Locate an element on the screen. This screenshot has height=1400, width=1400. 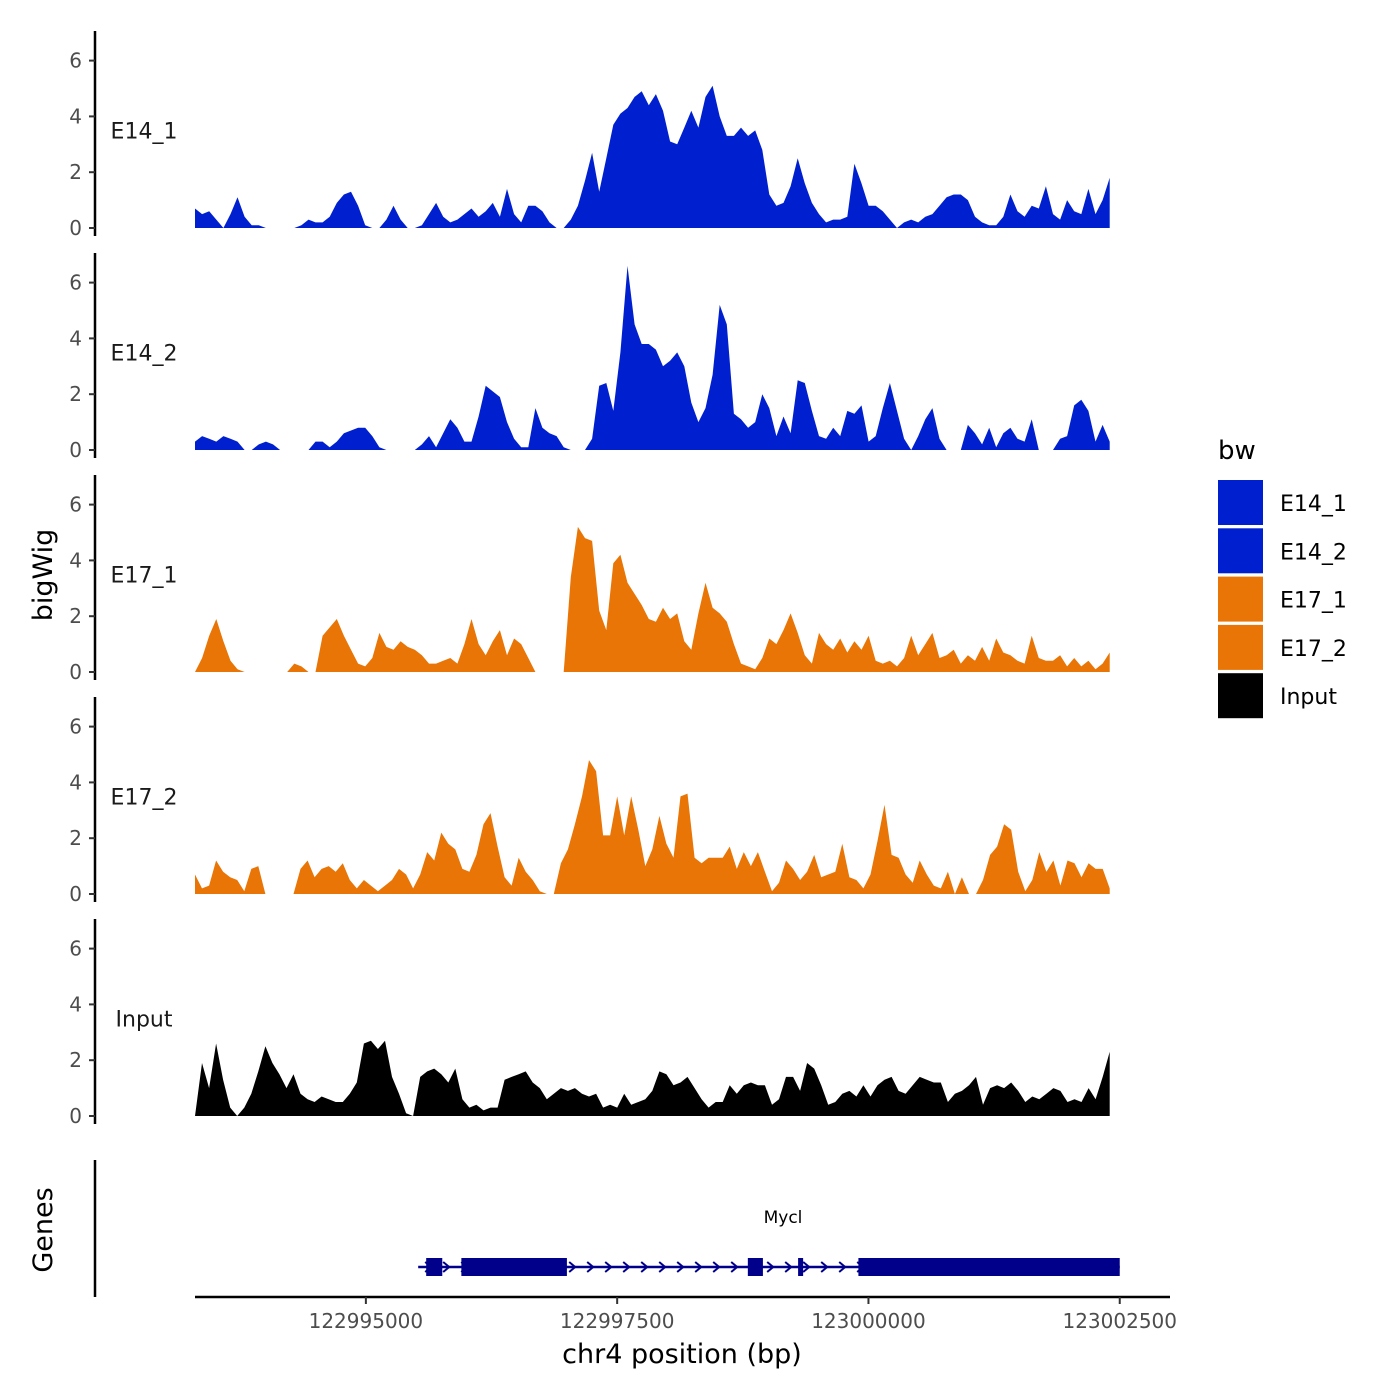
y-axis-title: bigWig is located at coordinates (43, 575).